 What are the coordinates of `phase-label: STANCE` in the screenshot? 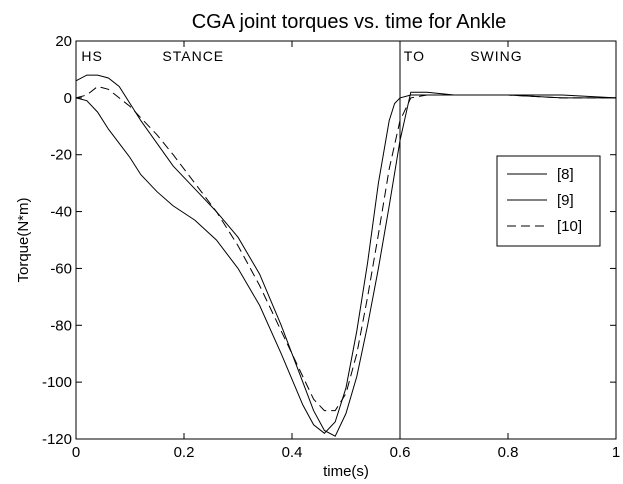 It's located at (193, 56).